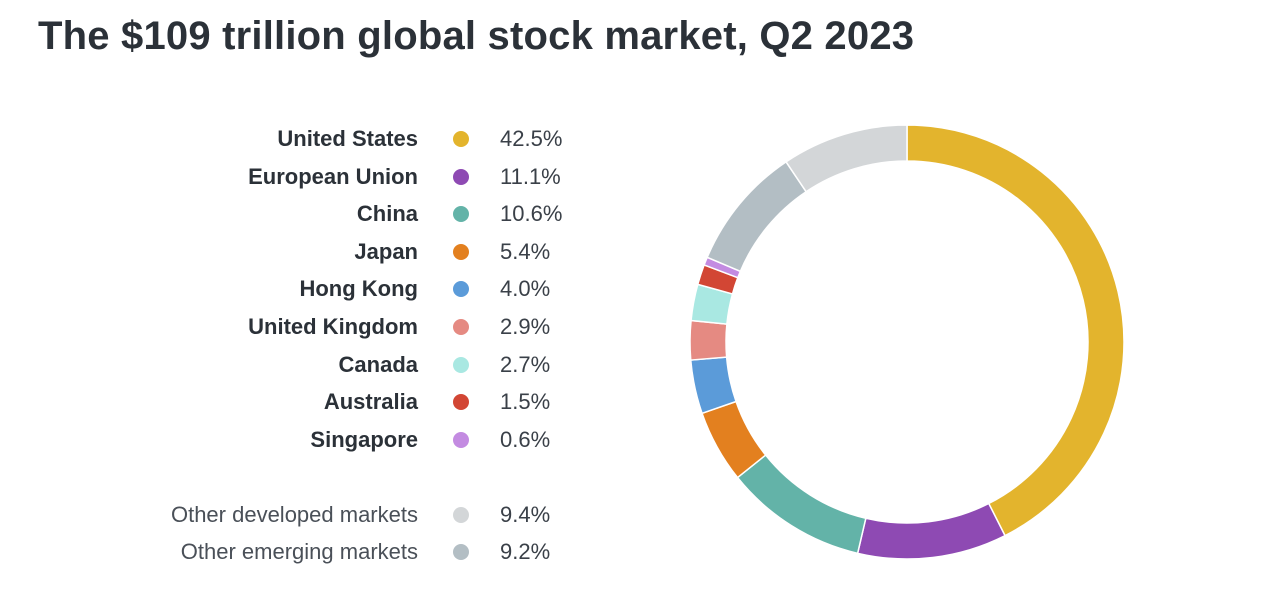  Describe the element at coordinates (525, 514) in the screenshot. I see `legend-value: 9.4%` at that location.